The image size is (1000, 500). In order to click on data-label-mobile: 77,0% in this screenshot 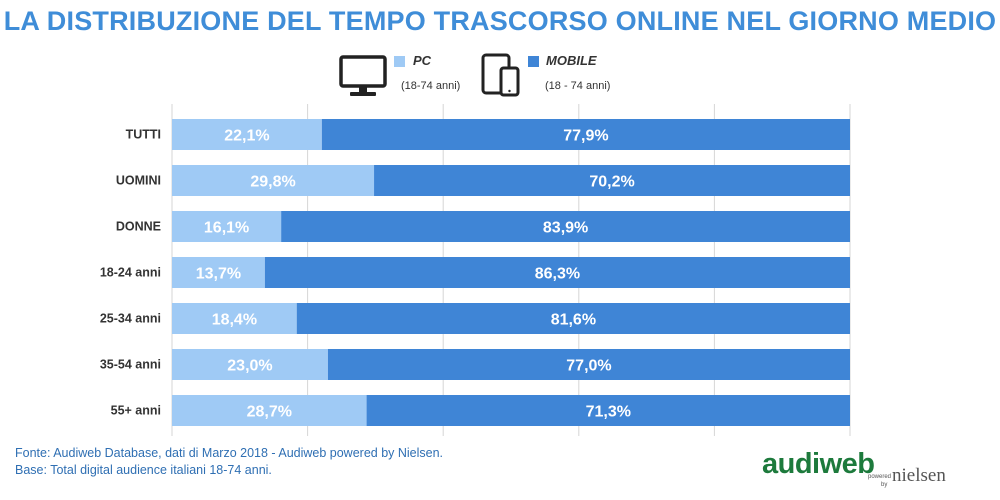, I will do `click(588, 366)`.